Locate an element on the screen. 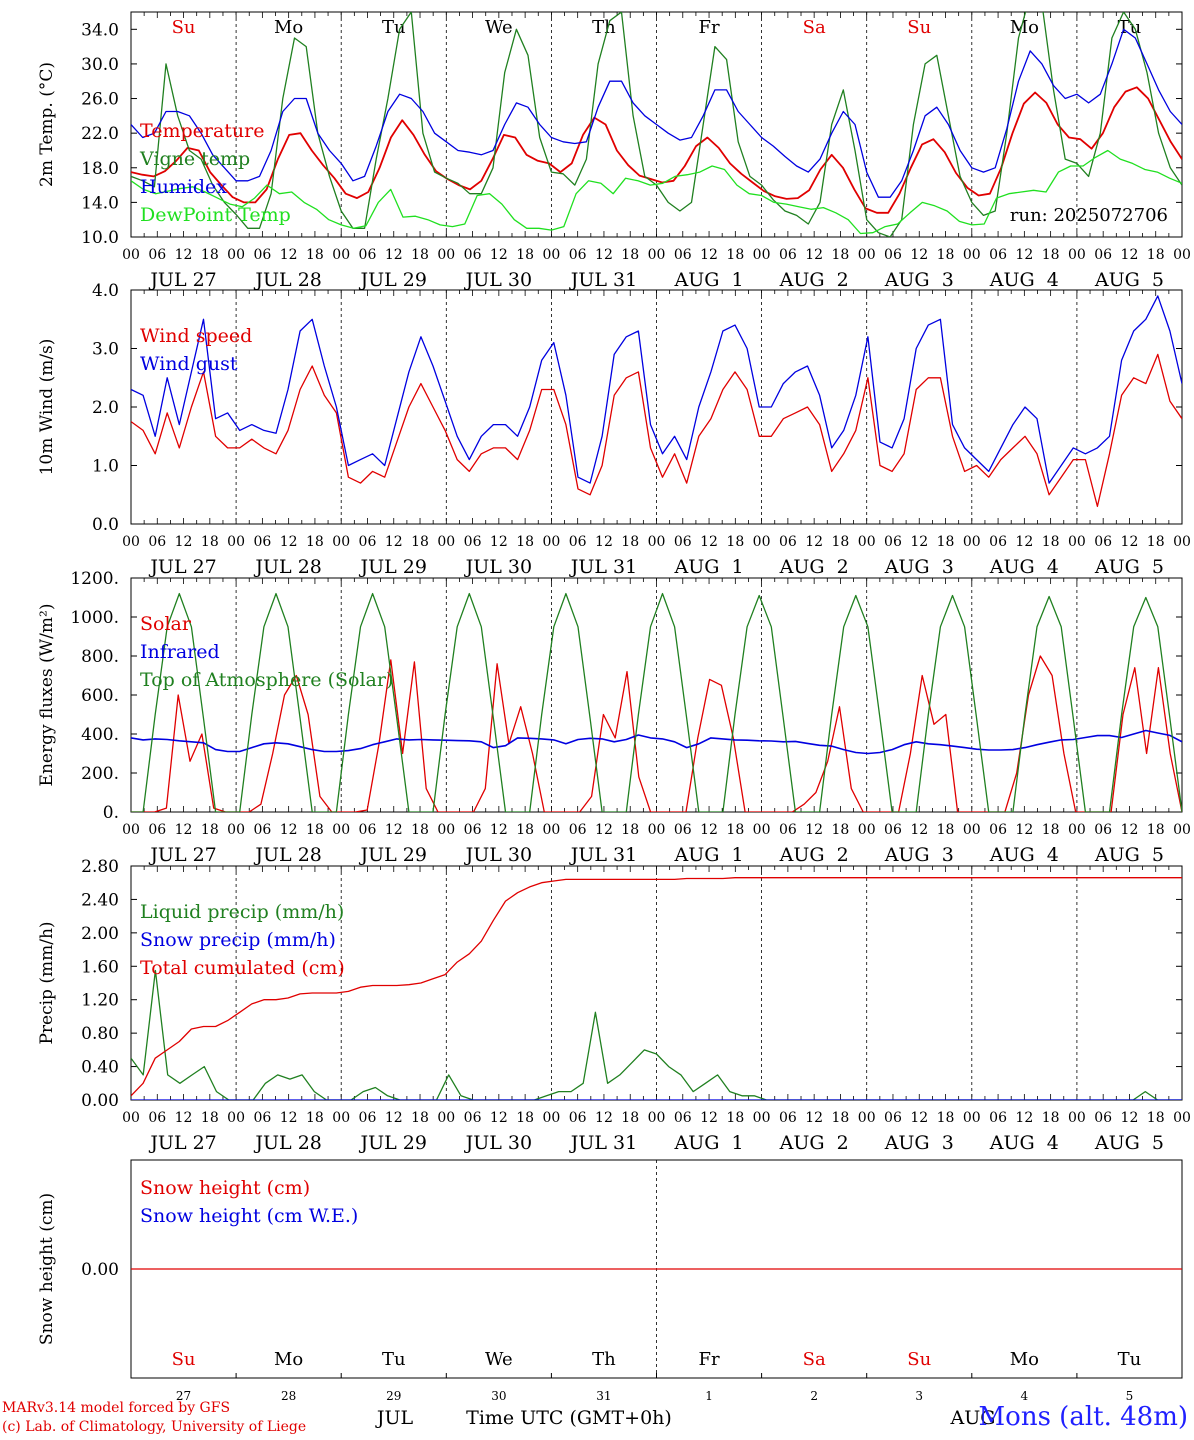  date-label: AUG 1 is located at coordinates (709, 855).